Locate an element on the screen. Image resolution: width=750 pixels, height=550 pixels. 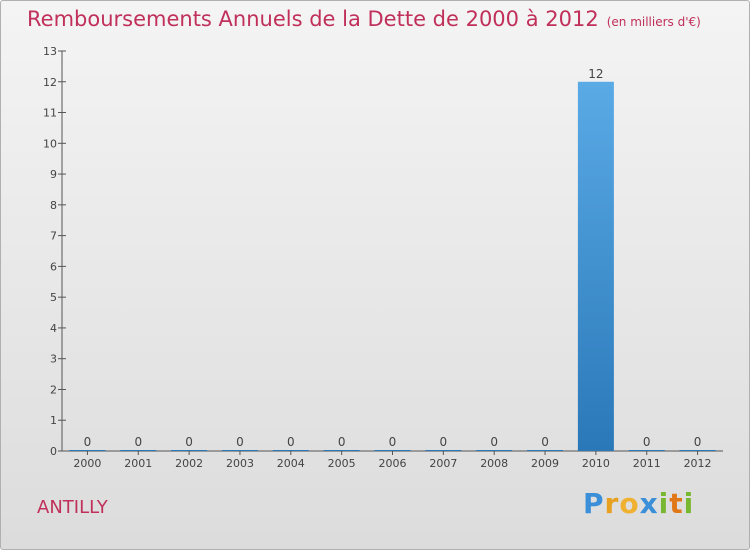
y-tick-label: 2 is located at coordinates (53, 389).